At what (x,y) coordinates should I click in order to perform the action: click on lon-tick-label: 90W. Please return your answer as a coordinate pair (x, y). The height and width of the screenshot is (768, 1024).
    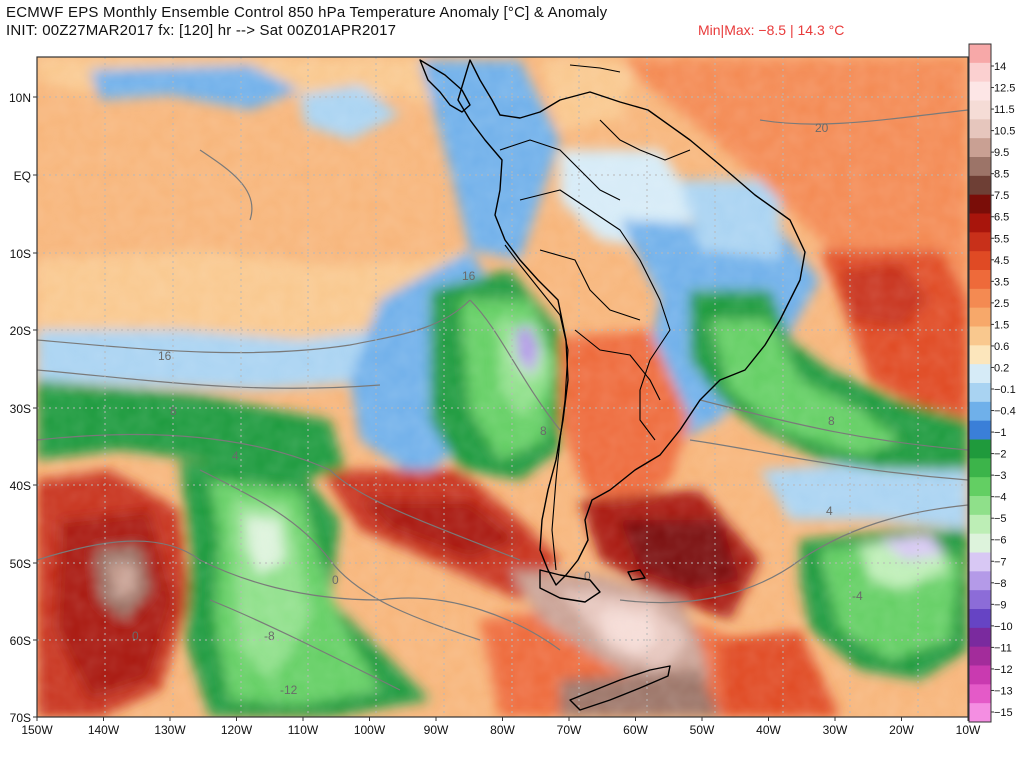
    Looking at the image, I should click on (436, 730).